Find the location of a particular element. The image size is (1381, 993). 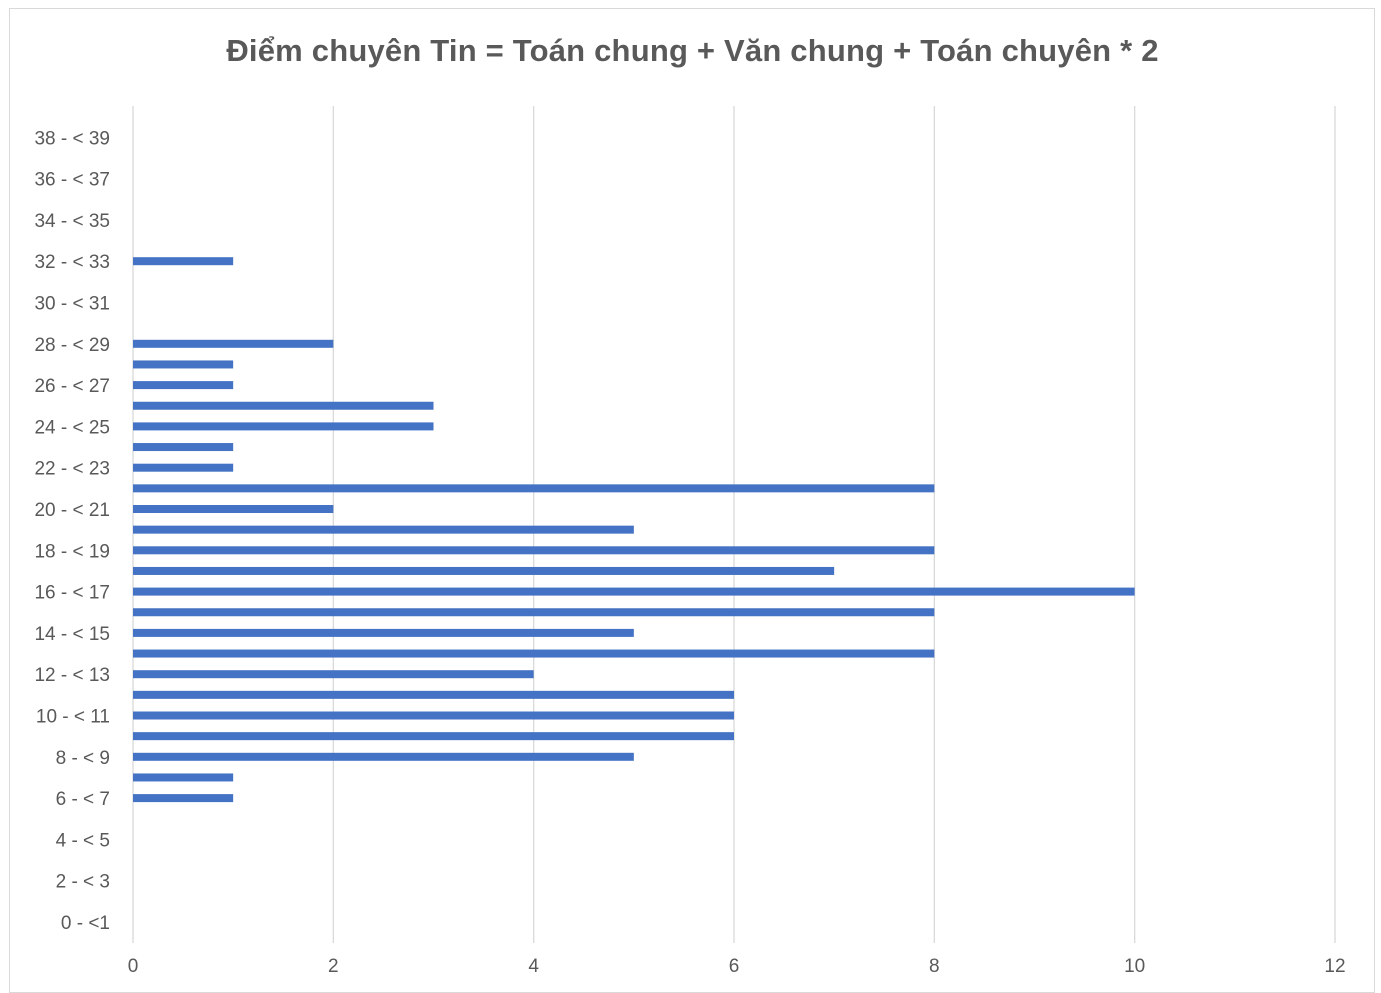

x-tick-label: 6 is located at coordinates (734, 966).